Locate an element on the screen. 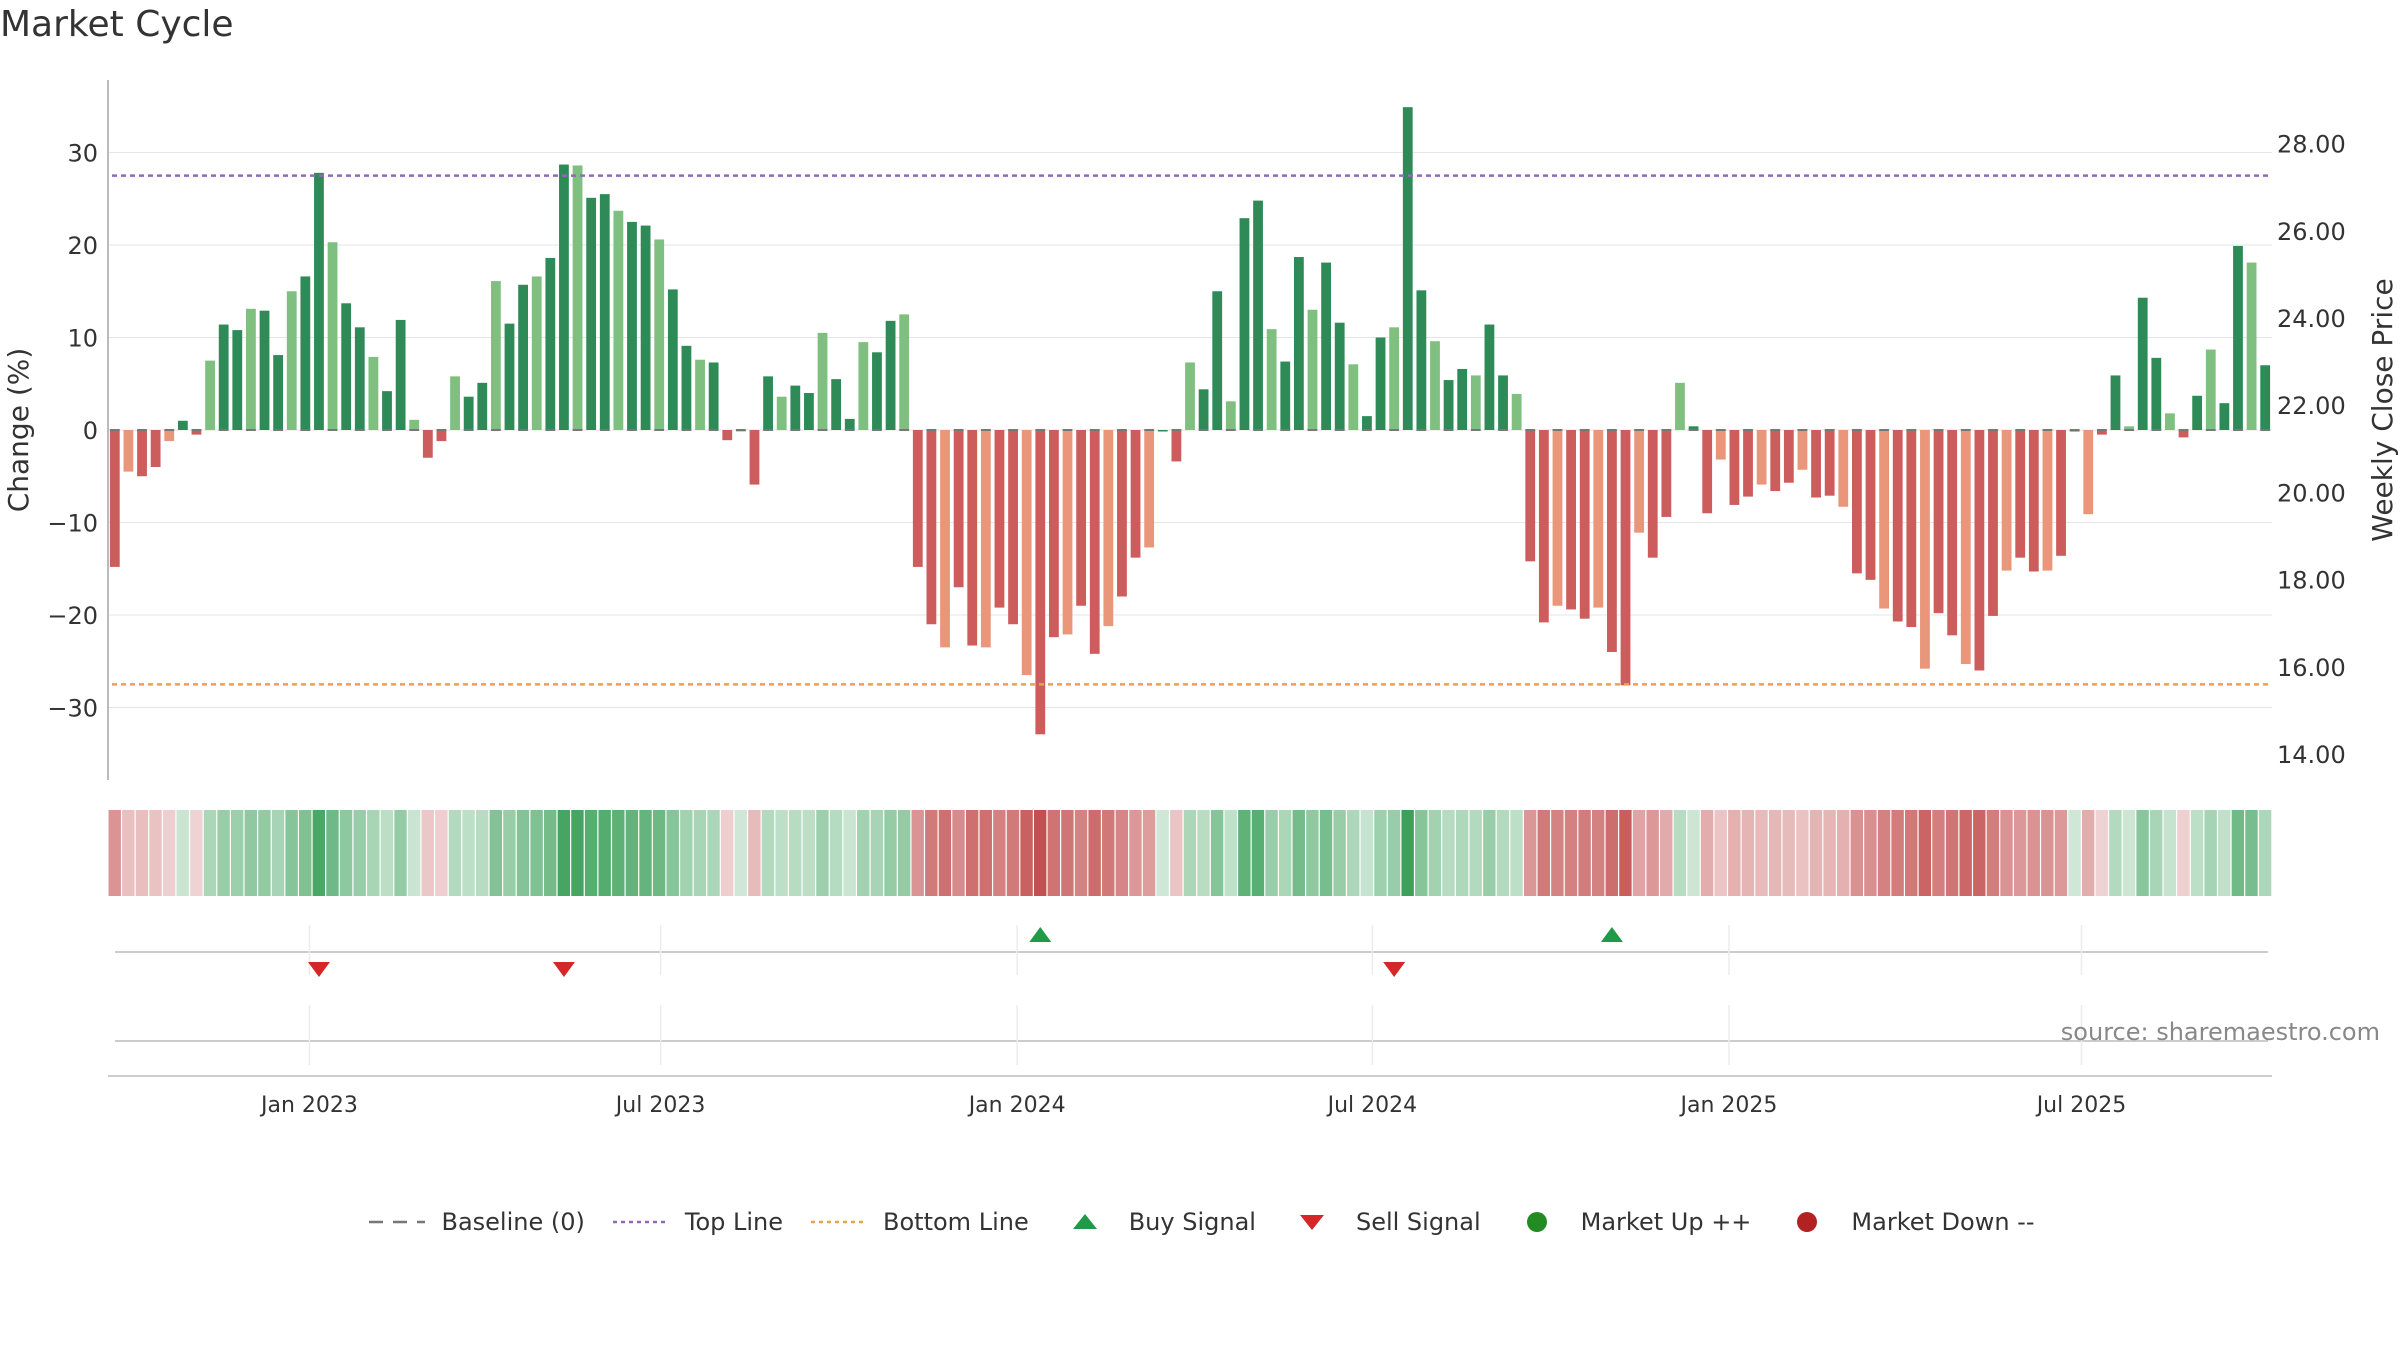 The image size is (2400, 1350). x-tick-label: Jan 2025 is located at coordinates (1728, 1105).